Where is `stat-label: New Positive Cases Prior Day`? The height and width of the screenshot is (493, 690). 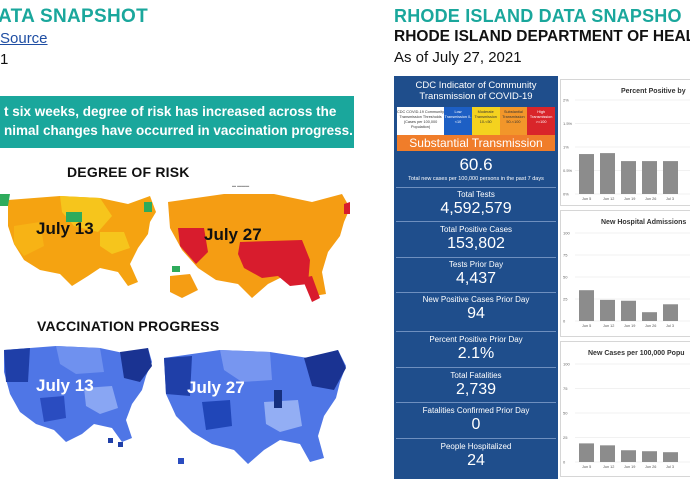 stat-label: New Positive Cases Prior Day is located at coordinates (476, 299).